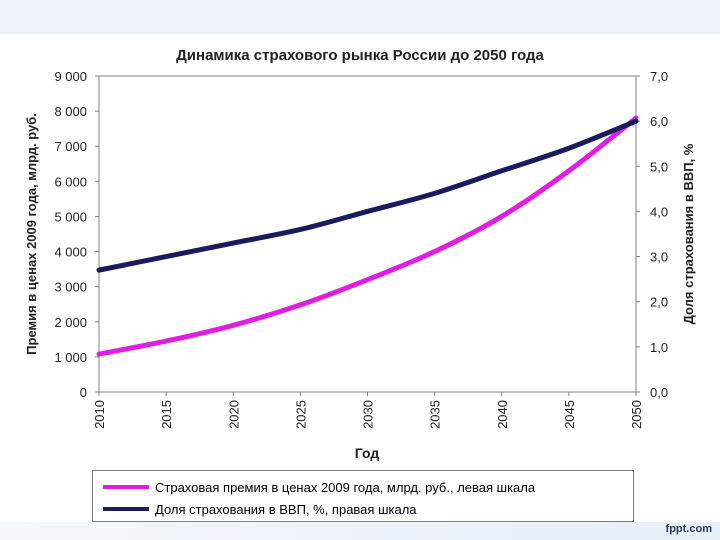 Image resolution: width=720 pixels, height=540 pixels. I want to click on left-tick-label: 0, so click(83, 392).